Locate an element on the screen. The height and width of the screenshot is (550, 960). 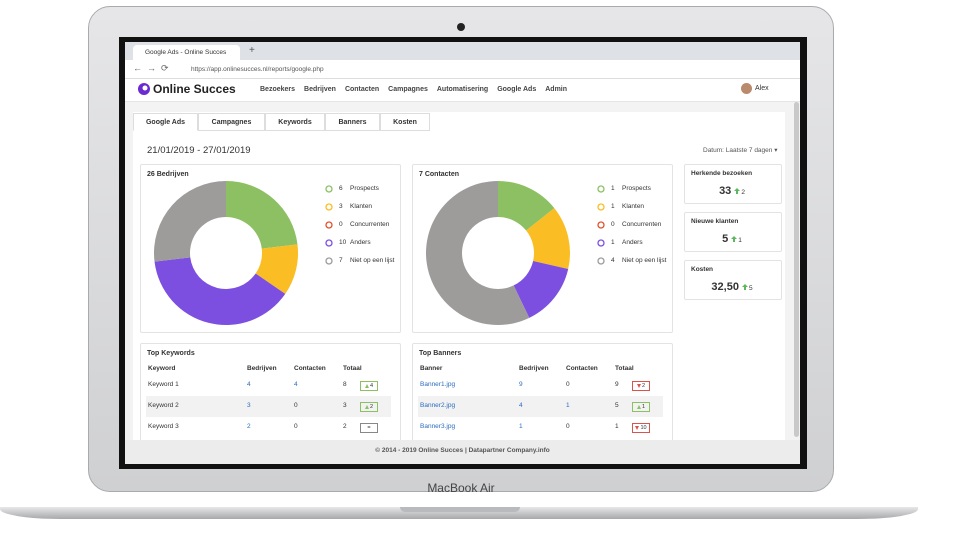
nav-item: Admin is located at coordinates (556, 89).